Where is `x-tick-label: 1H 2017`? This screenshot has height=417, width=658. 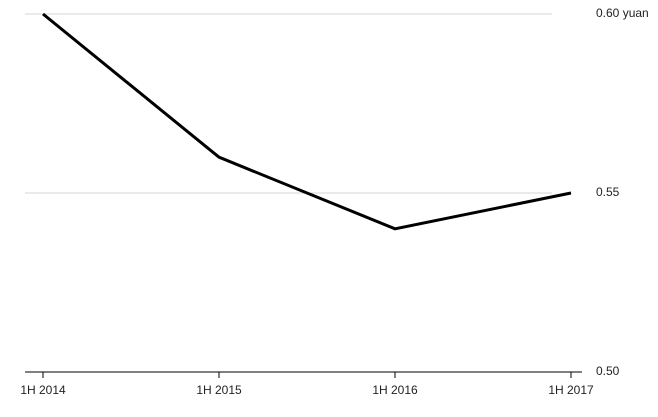
x-tick-label: 1H 2017 is located at coordinates (571, 390).